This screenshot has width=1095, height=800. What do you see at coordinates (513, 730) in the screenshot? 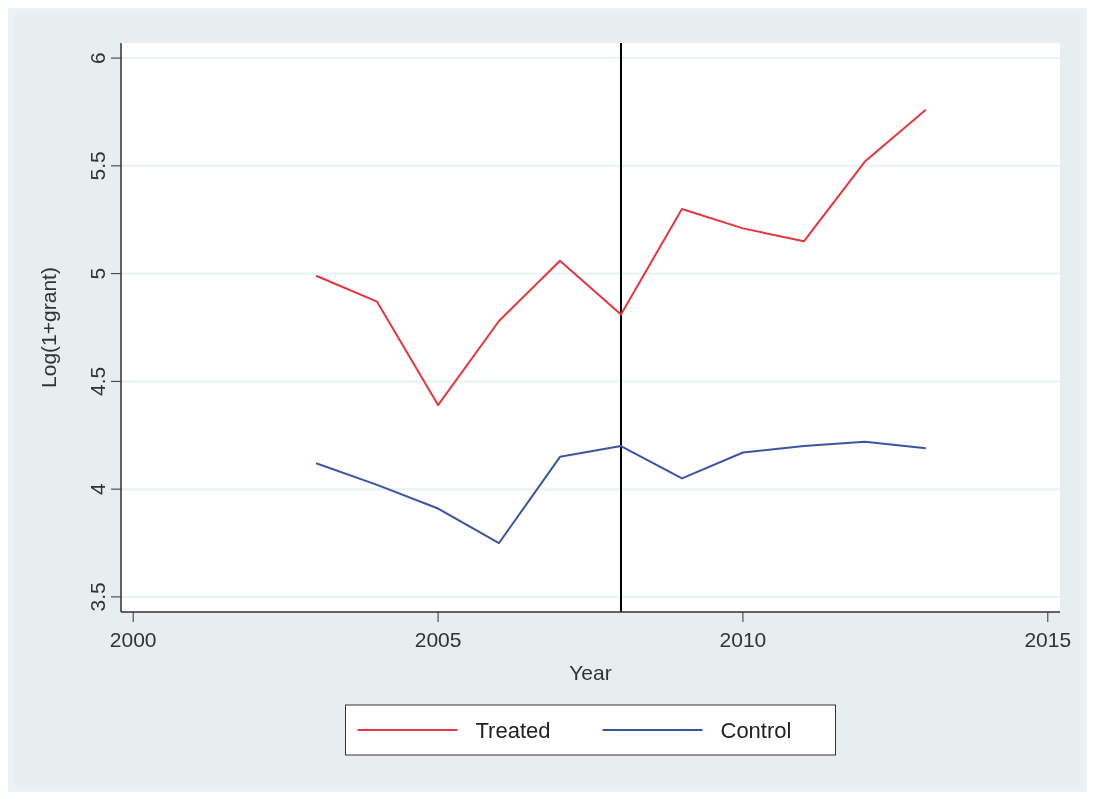
I see `legend-label: Treated` at bounding box center [513, 730].